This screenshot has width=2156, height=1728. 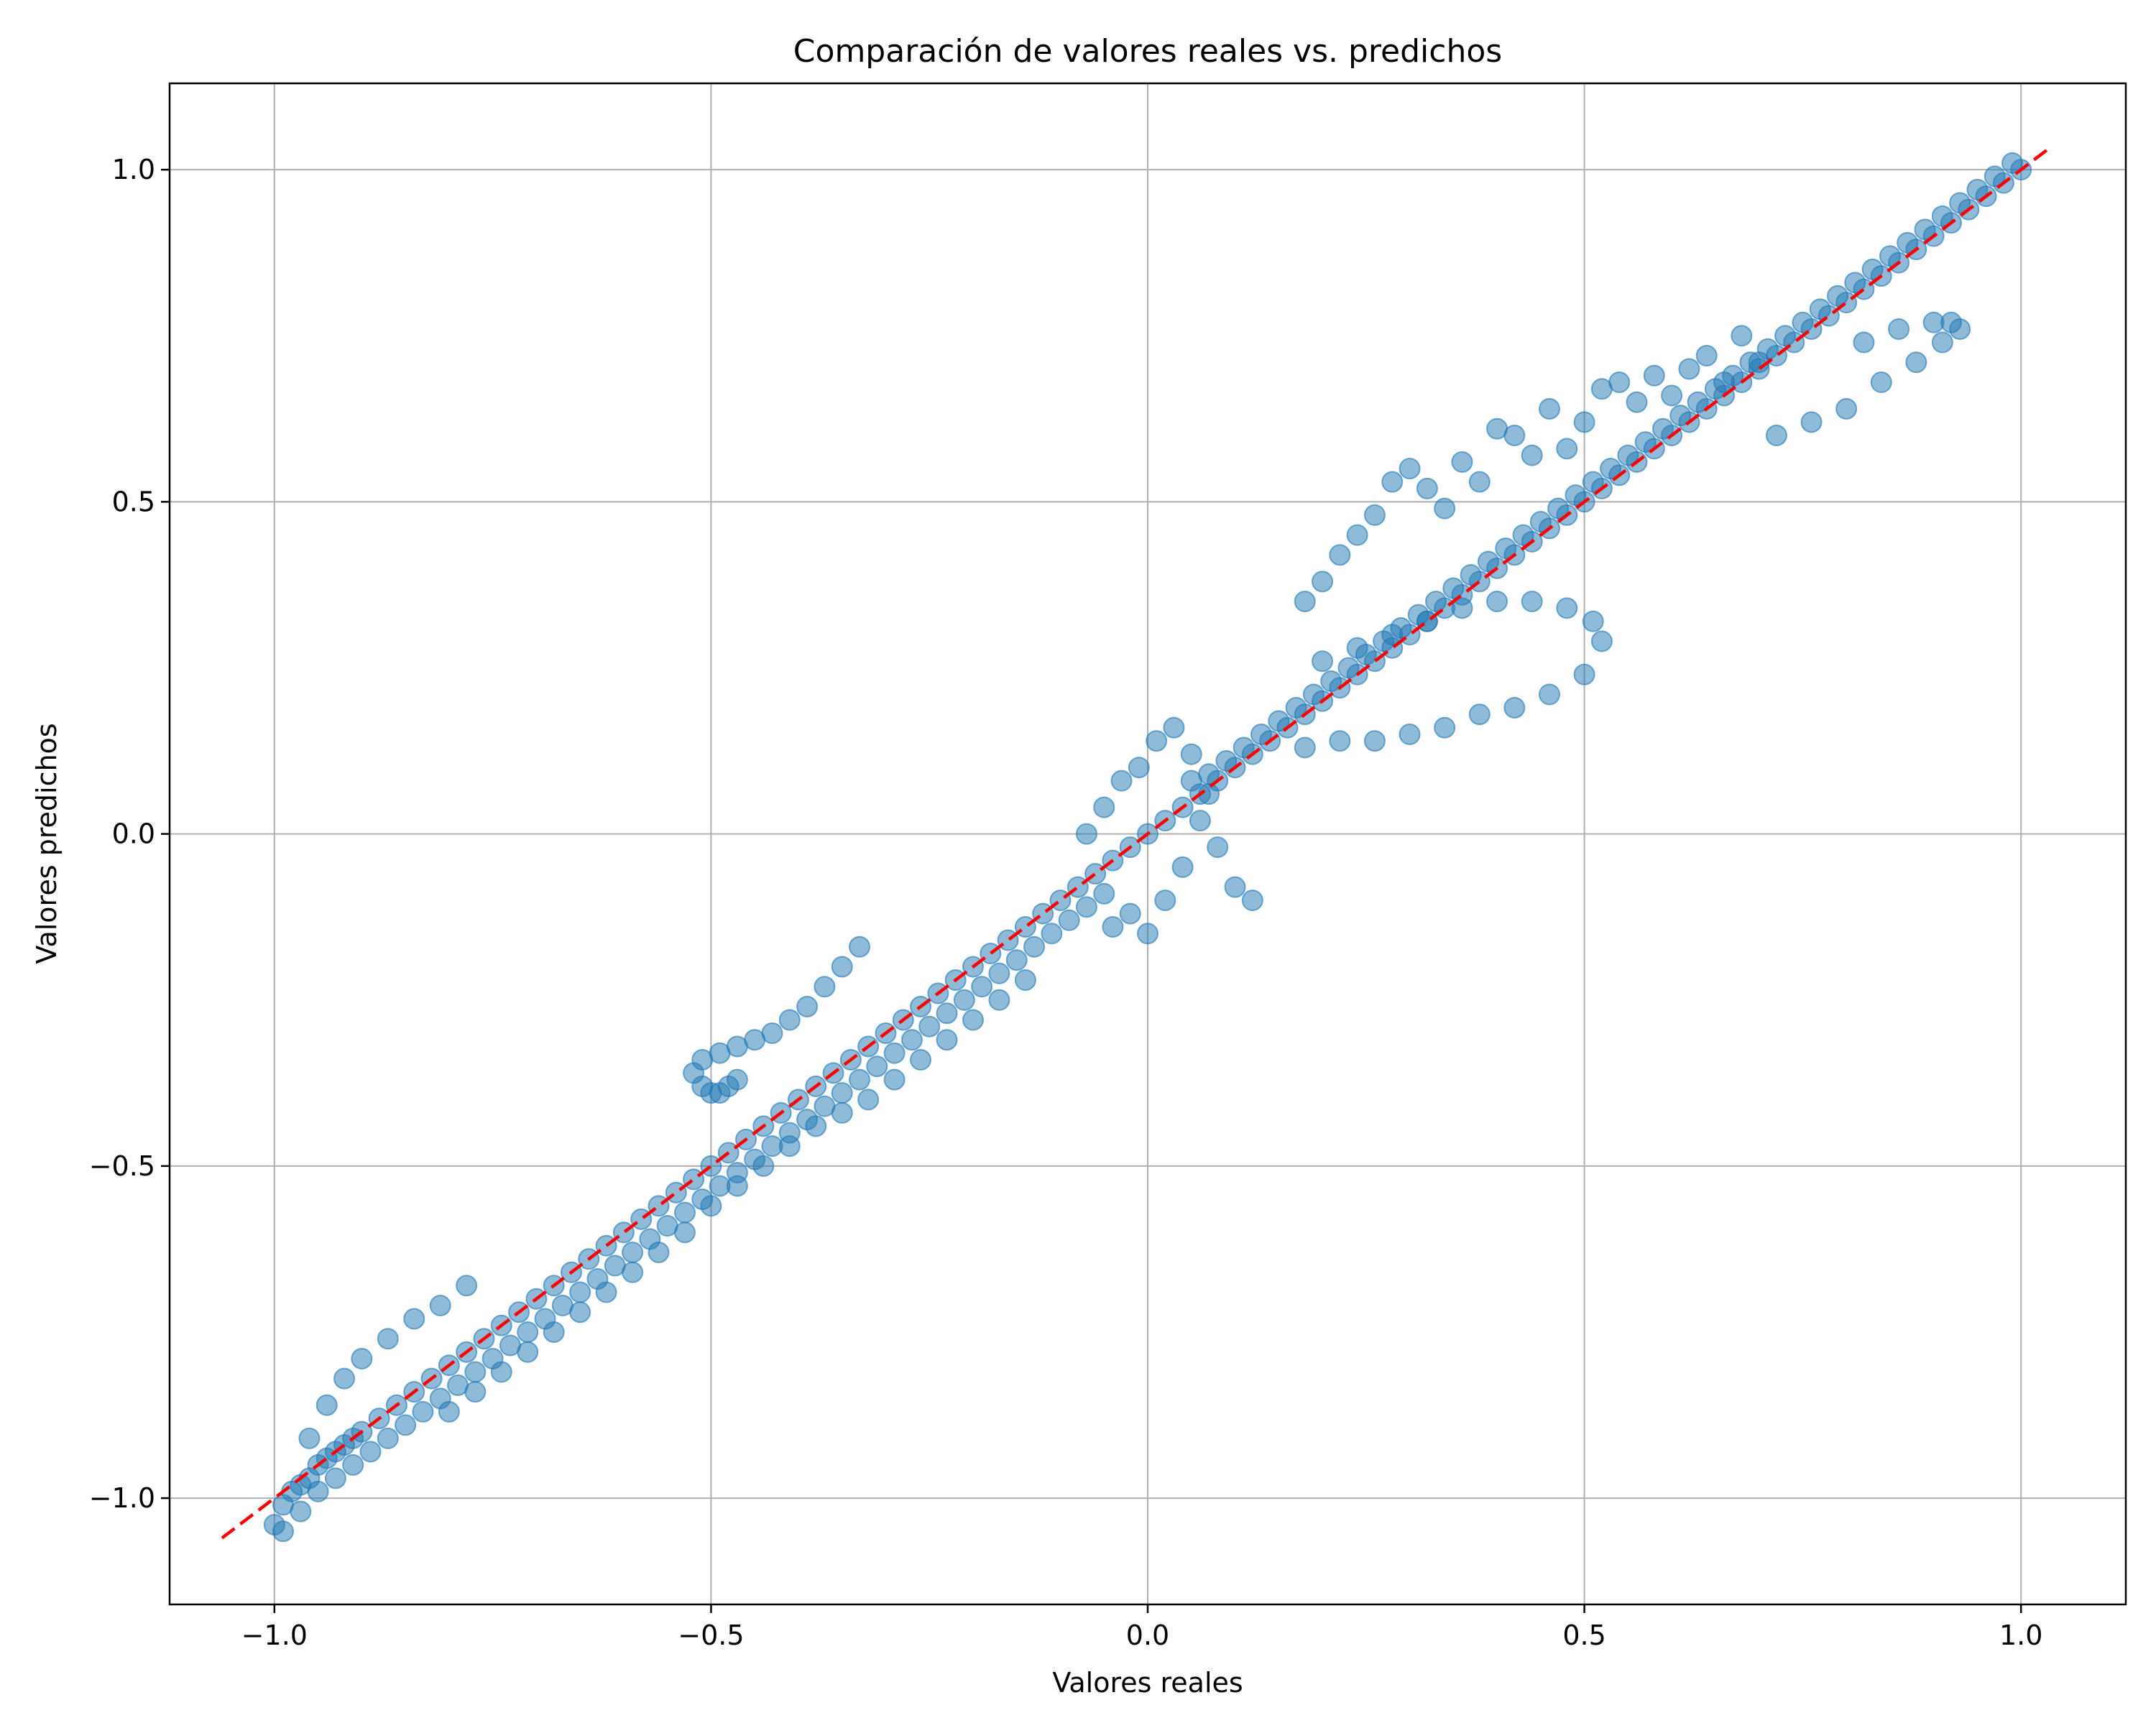 I want to click on y-axis-label: Valores predichos, so click(x=47, y=844).